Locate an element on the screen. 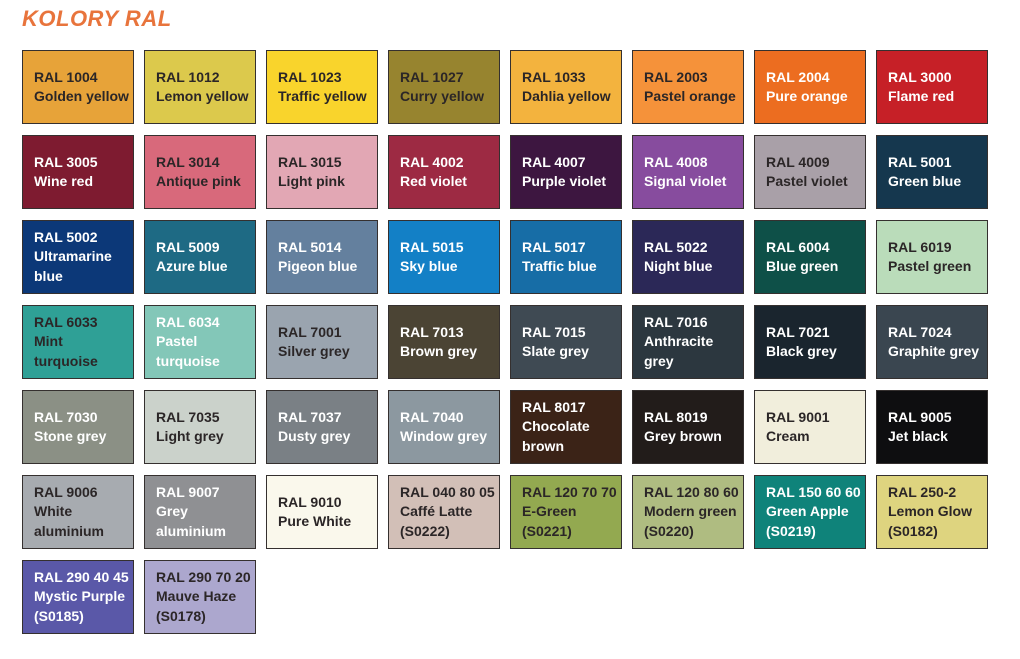 The width and height of the screenshot is (1020, 659). swatch-text: RAL 5017 Traffic blue is located at coordinates (569, 257).